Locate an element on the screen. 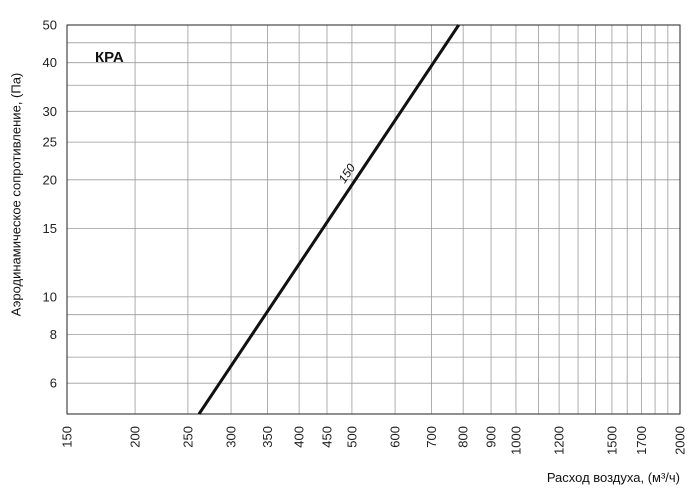  y-tick-label: 10 is located at coordinates (50, 296).